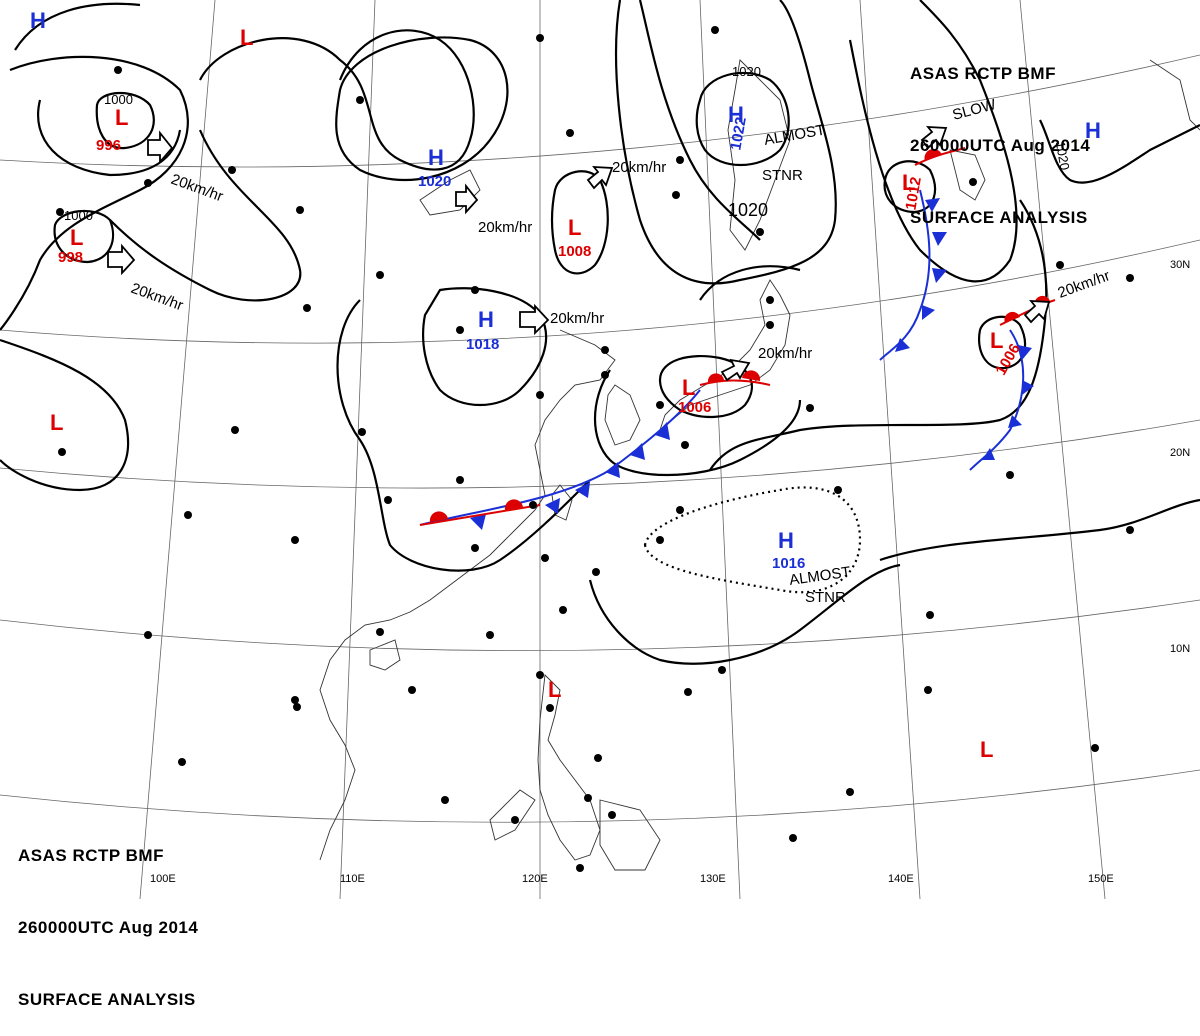  What do you see at coordinates (788, 563) in the screenshot?
I see `pressure-value: 1016` at bounding box center [788, 563].